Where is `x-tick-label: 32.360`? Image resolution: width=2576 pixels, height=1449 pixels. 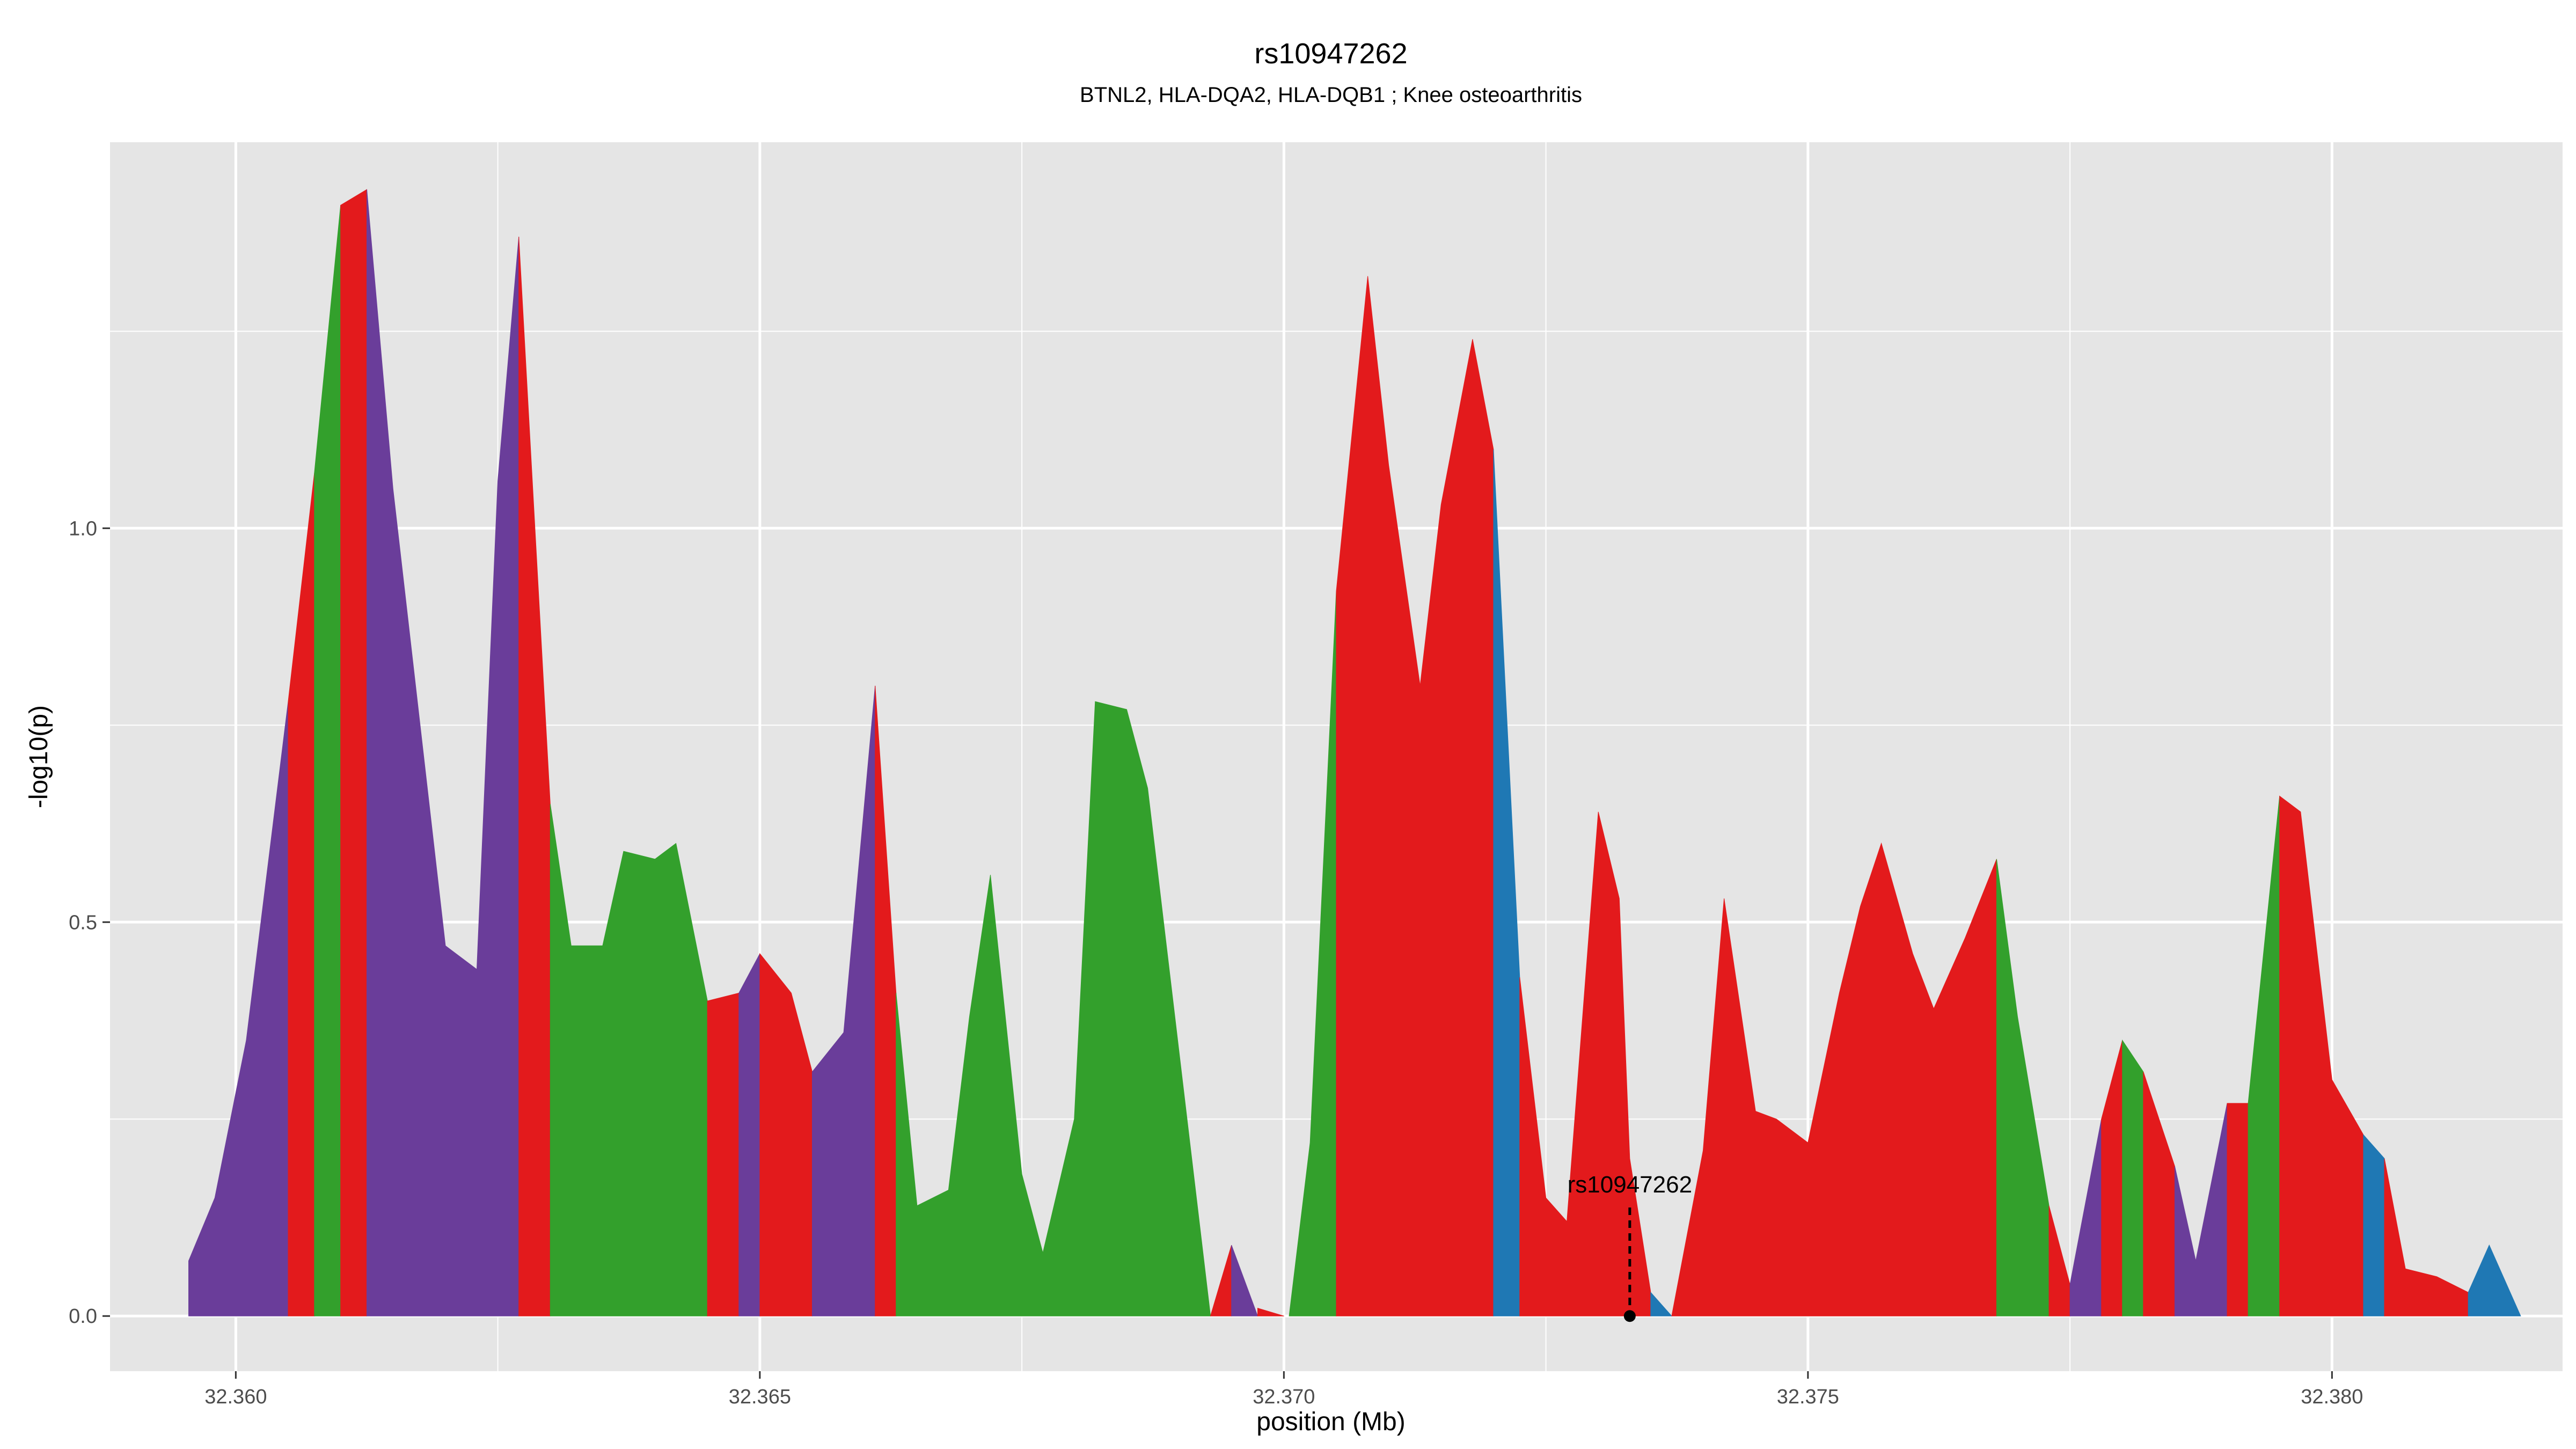 x-tick-label: 32.360 is located at coordinates (235, 1397).